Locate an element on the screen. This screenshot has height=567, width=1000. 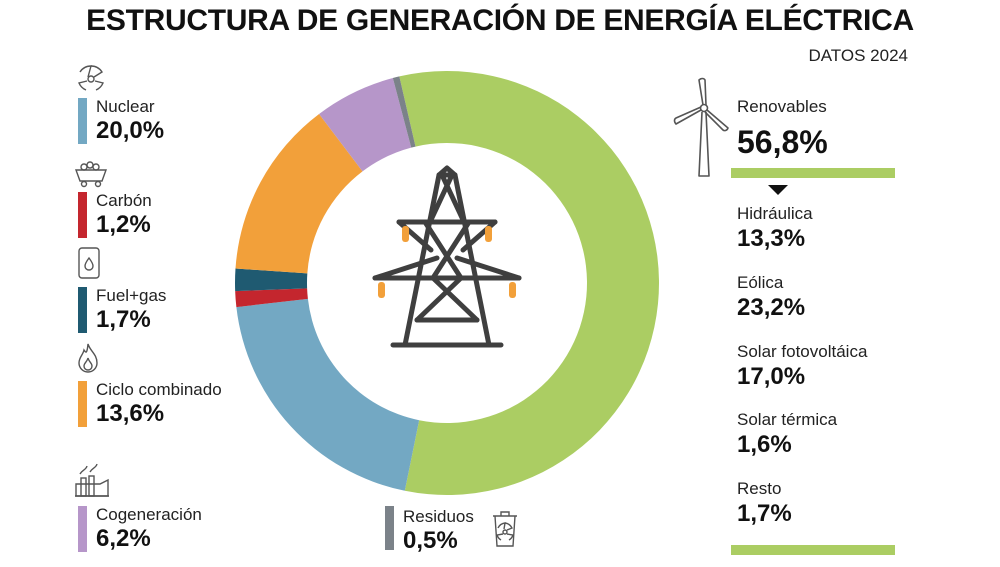
breakdown-label: Hidráulica is located at coordinates (775, 213).